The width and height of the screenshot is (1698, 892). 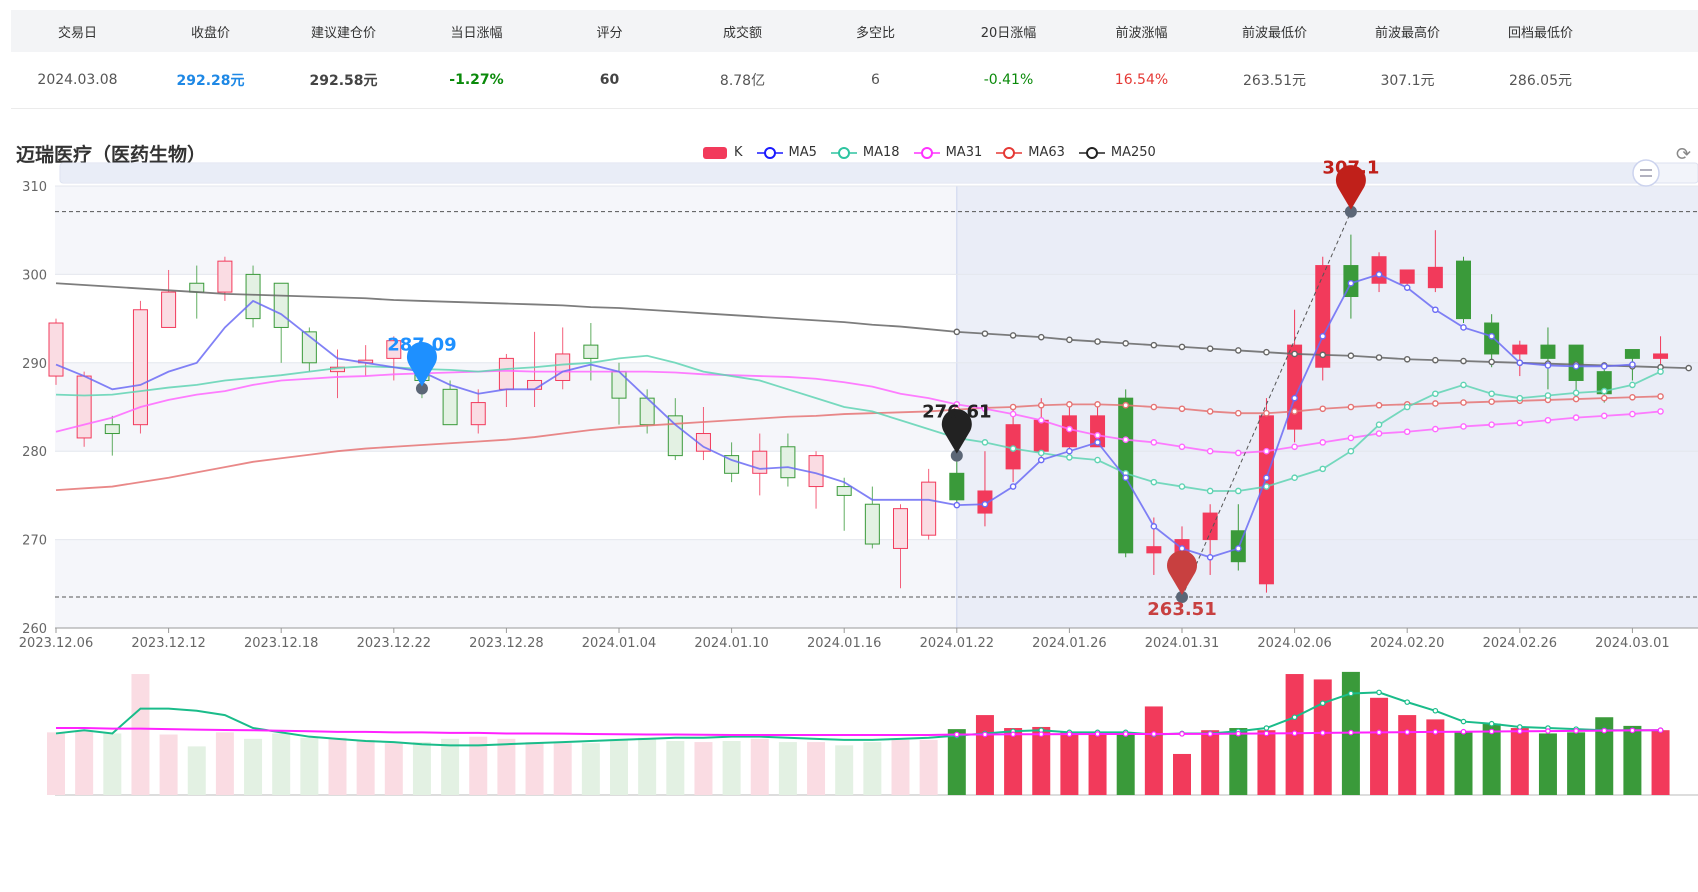 What do you see at coordinates (1117, 152) in the screenshot?
I see `legend-item-ma250: MA250` at bounding box center [1117, 152].